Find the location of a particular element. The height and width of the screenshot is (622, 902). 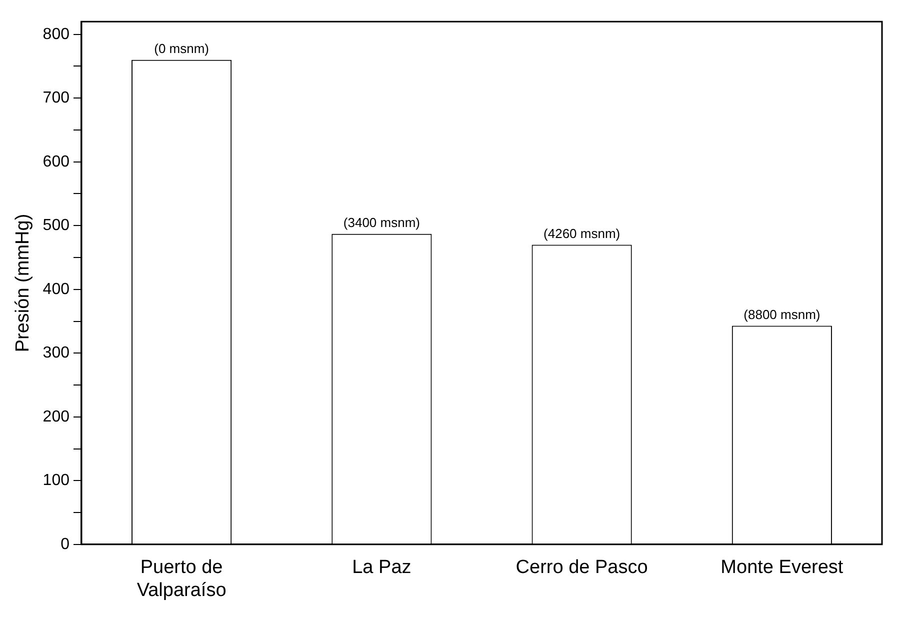

annotation: (4260 msnm) is located at coordinates (582, 233).